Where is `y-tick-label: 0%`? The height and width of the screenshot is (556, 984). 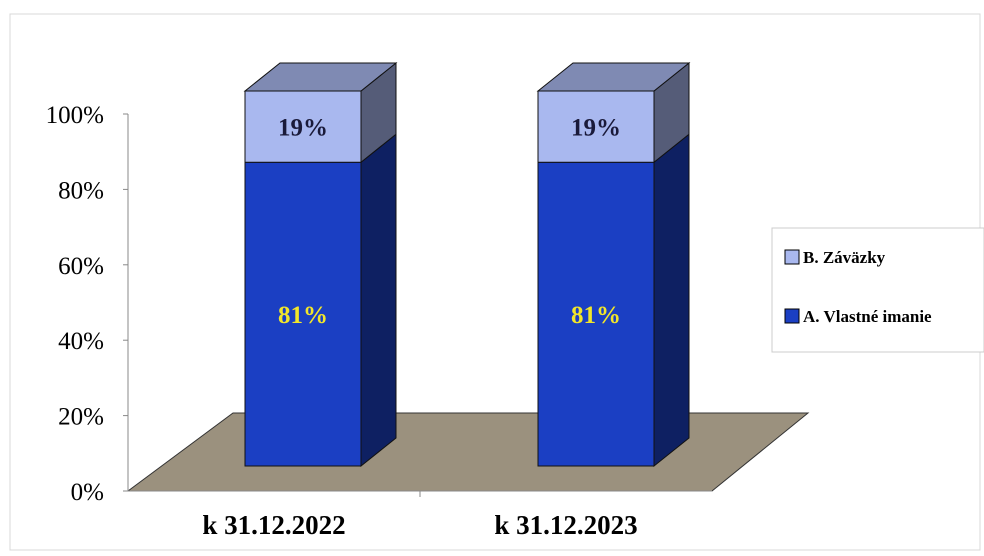 y-tick-label: 0% is located at coordinates (87, 492).